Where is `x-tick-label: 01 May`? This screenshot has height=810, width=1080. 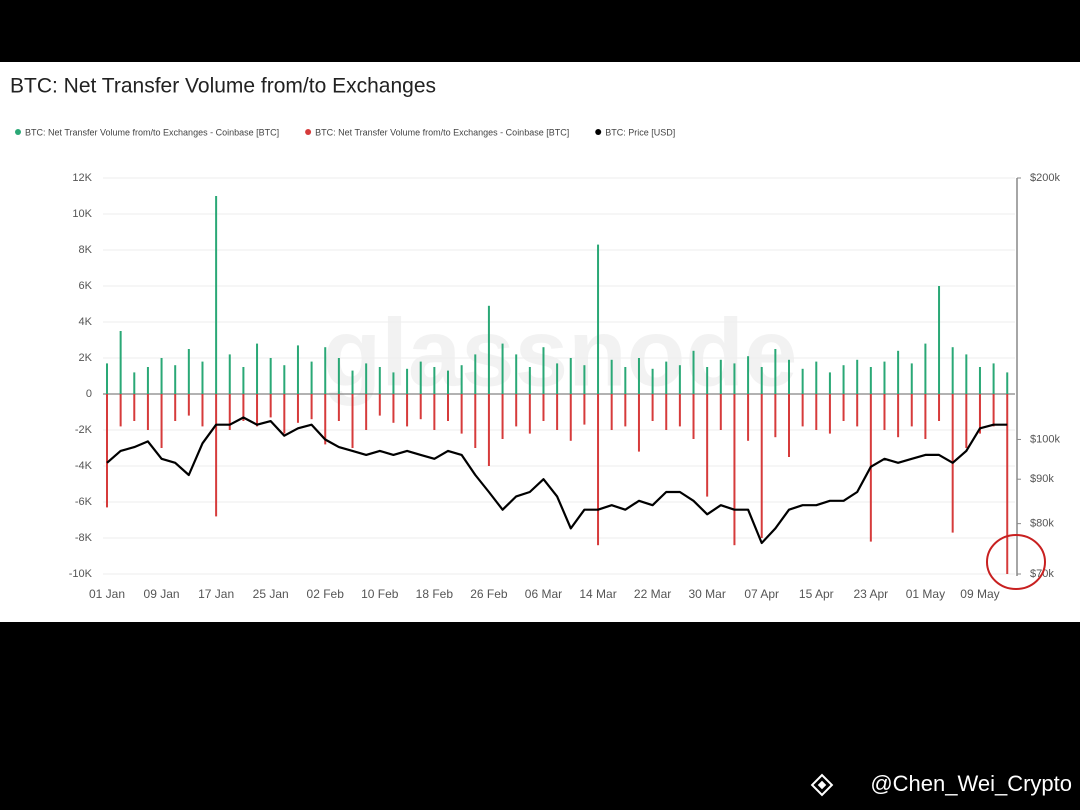 x-tick-label: 01 May is located at coordinates (925, 594).